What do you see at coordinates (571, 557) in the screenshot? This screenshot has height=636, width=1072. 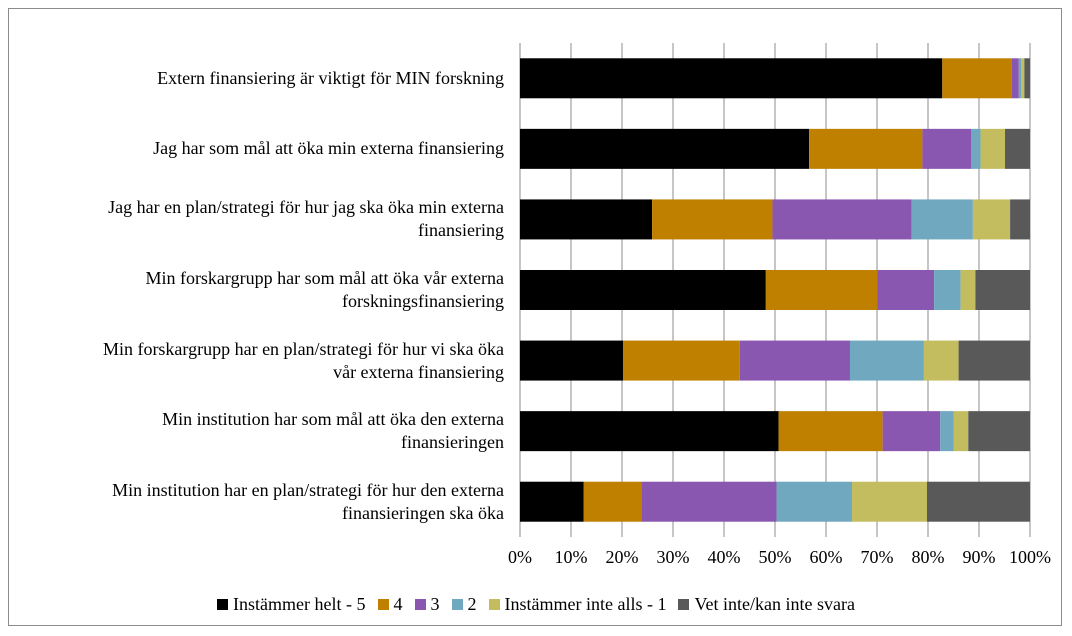 I see `x-tick-label: 10%` at bounding box center [571, 557].